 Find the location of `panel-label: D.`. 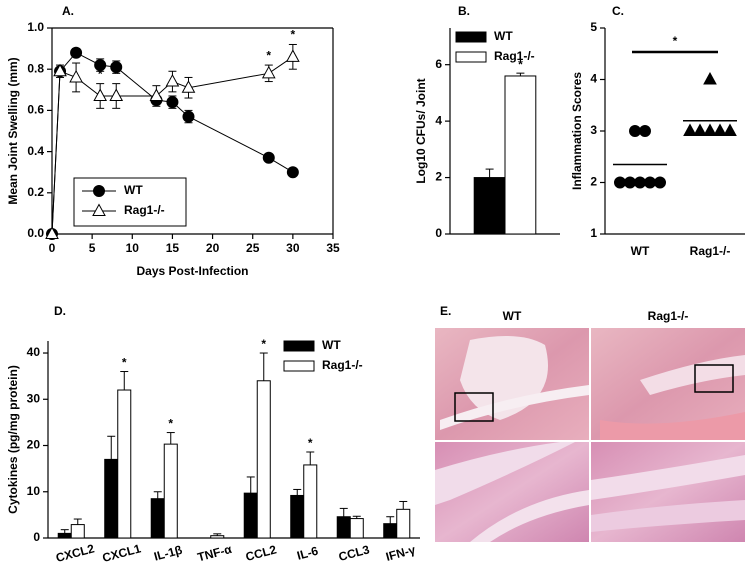

panel-label: D. is located at coordinates (60, 311).